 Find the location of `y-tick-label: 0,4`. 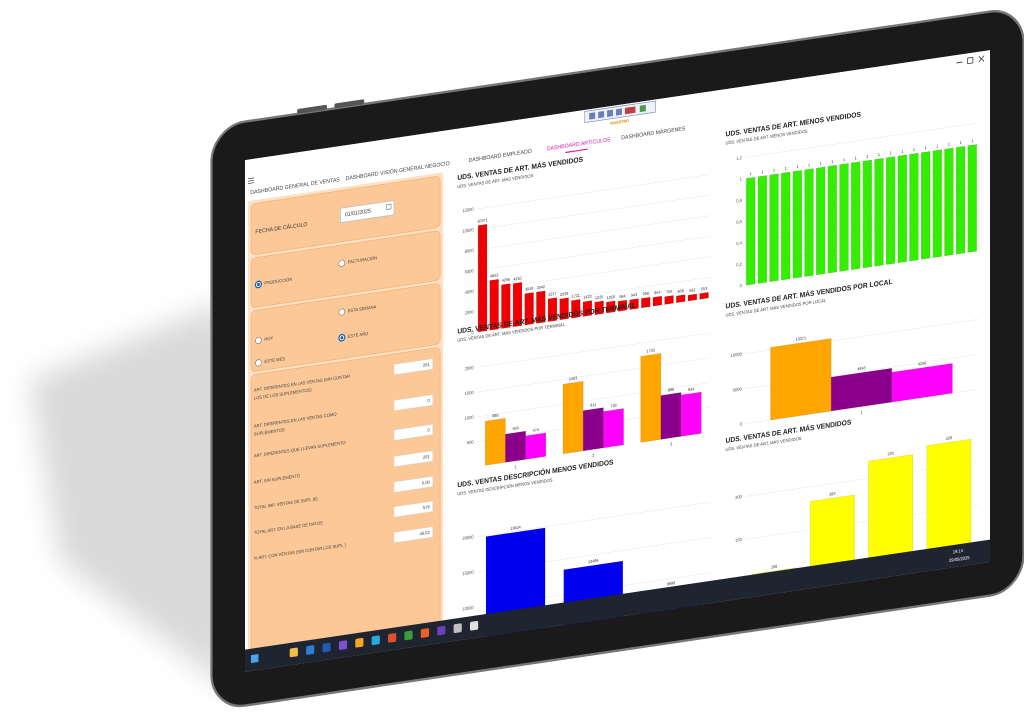

y-tick-label: 0,4 is located at coordinates (739, 243).